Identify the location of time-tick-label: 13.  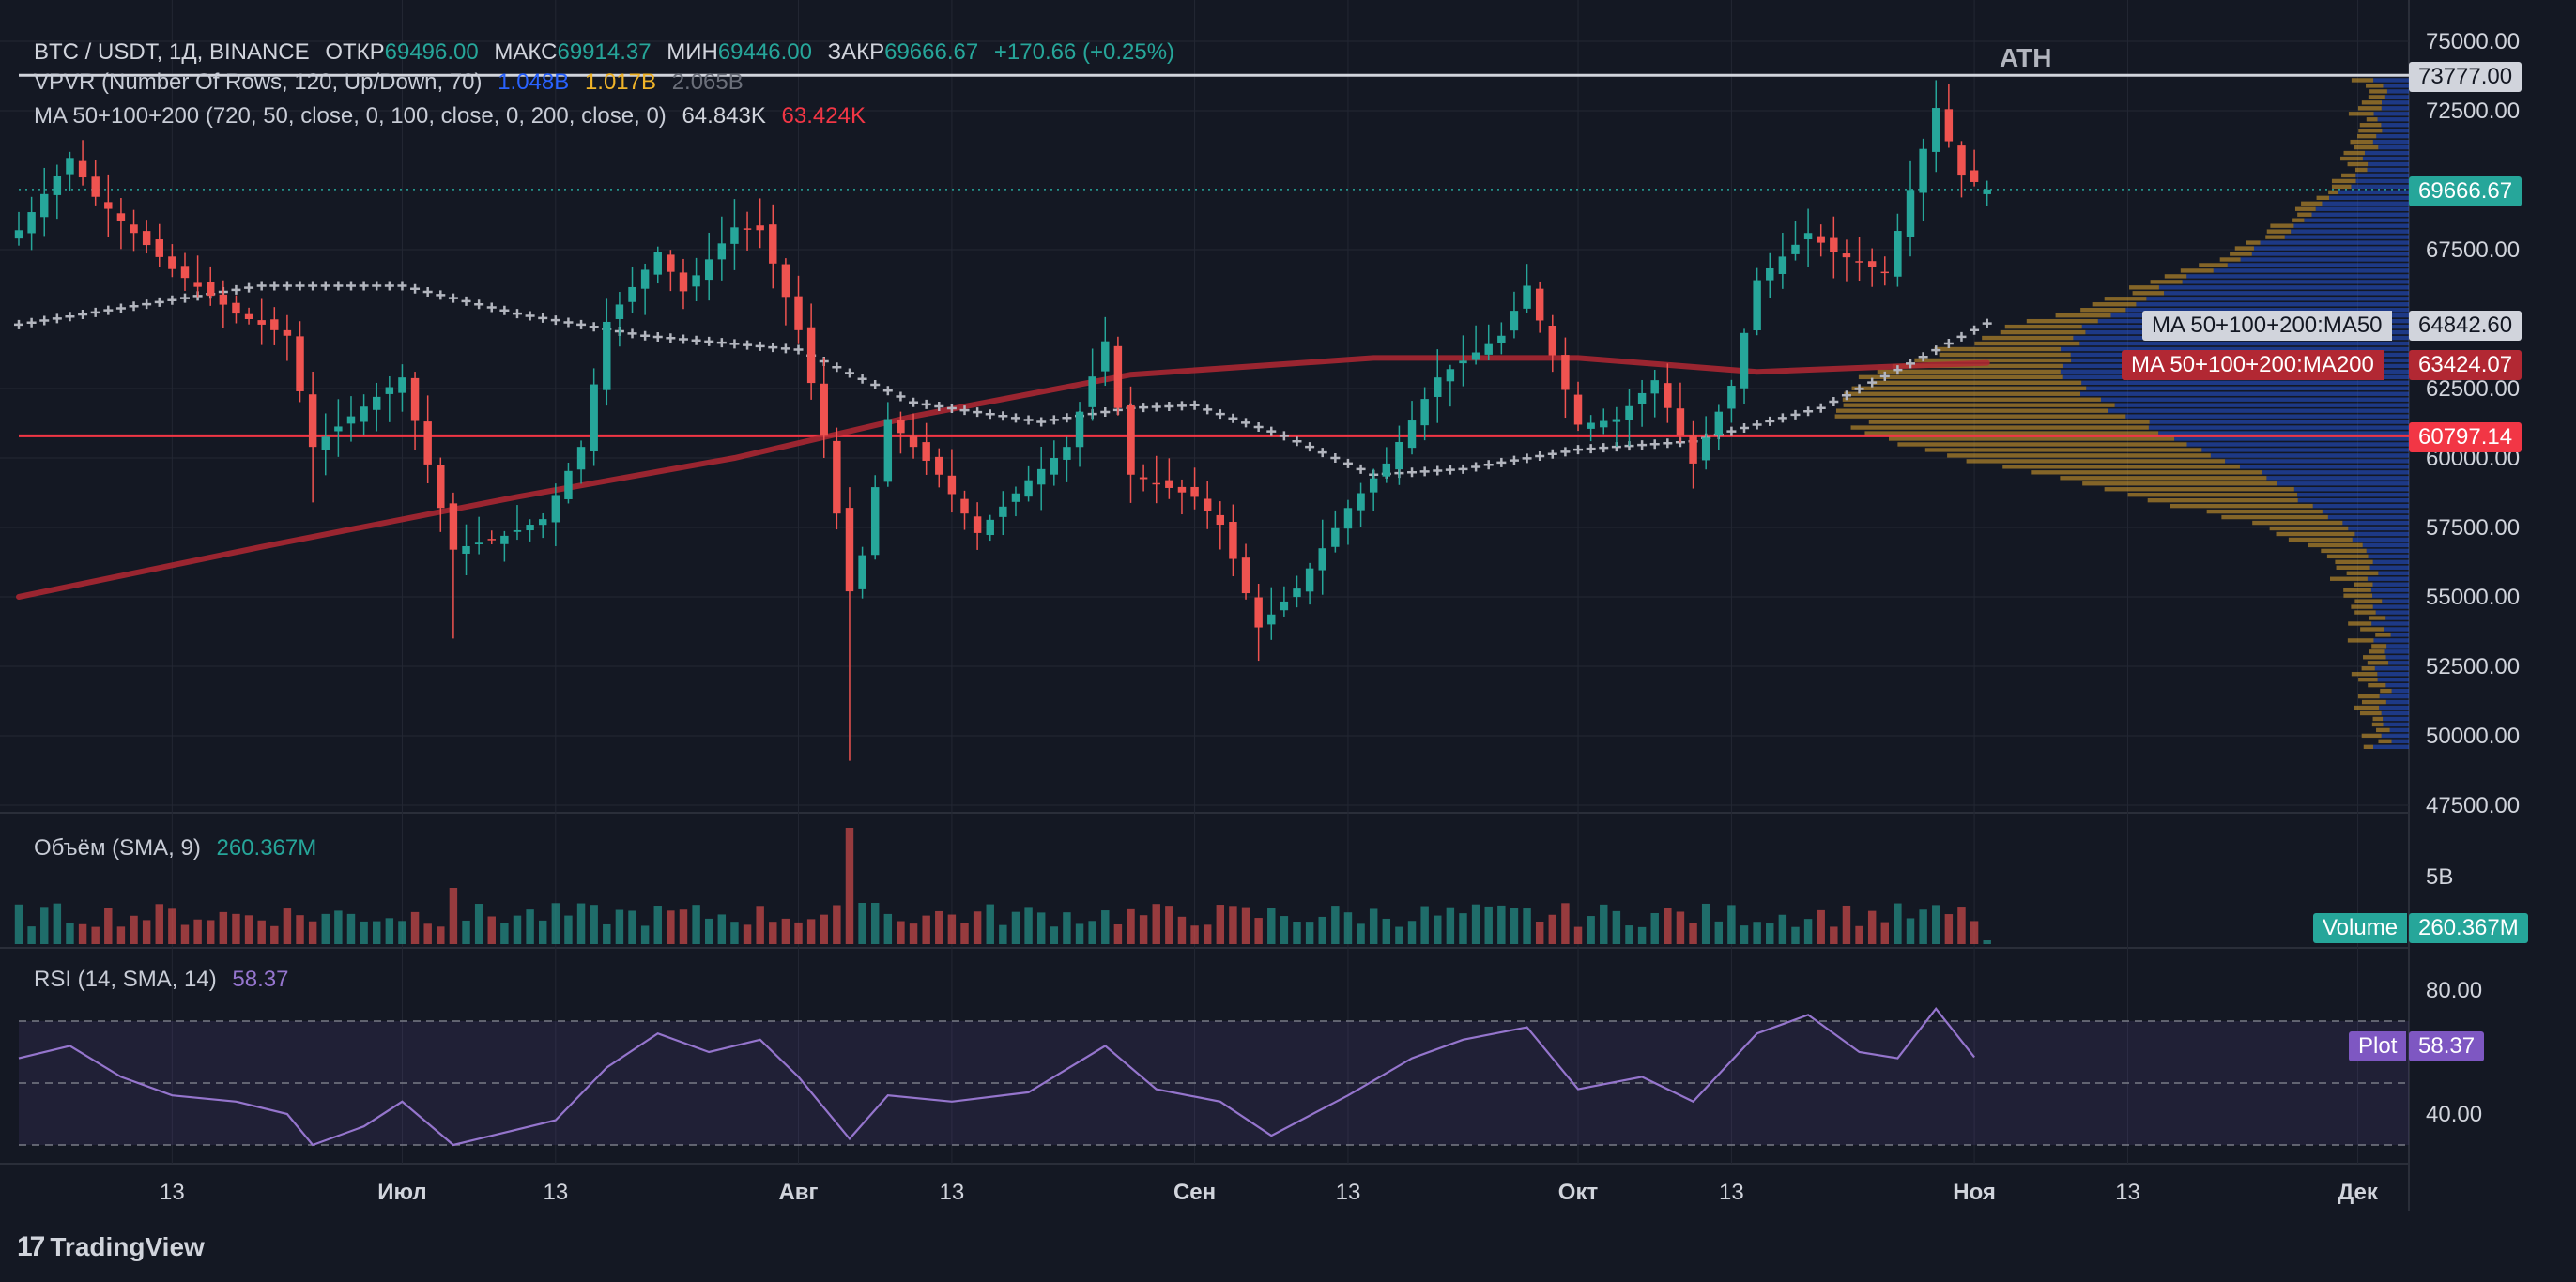
(1732, 1193).